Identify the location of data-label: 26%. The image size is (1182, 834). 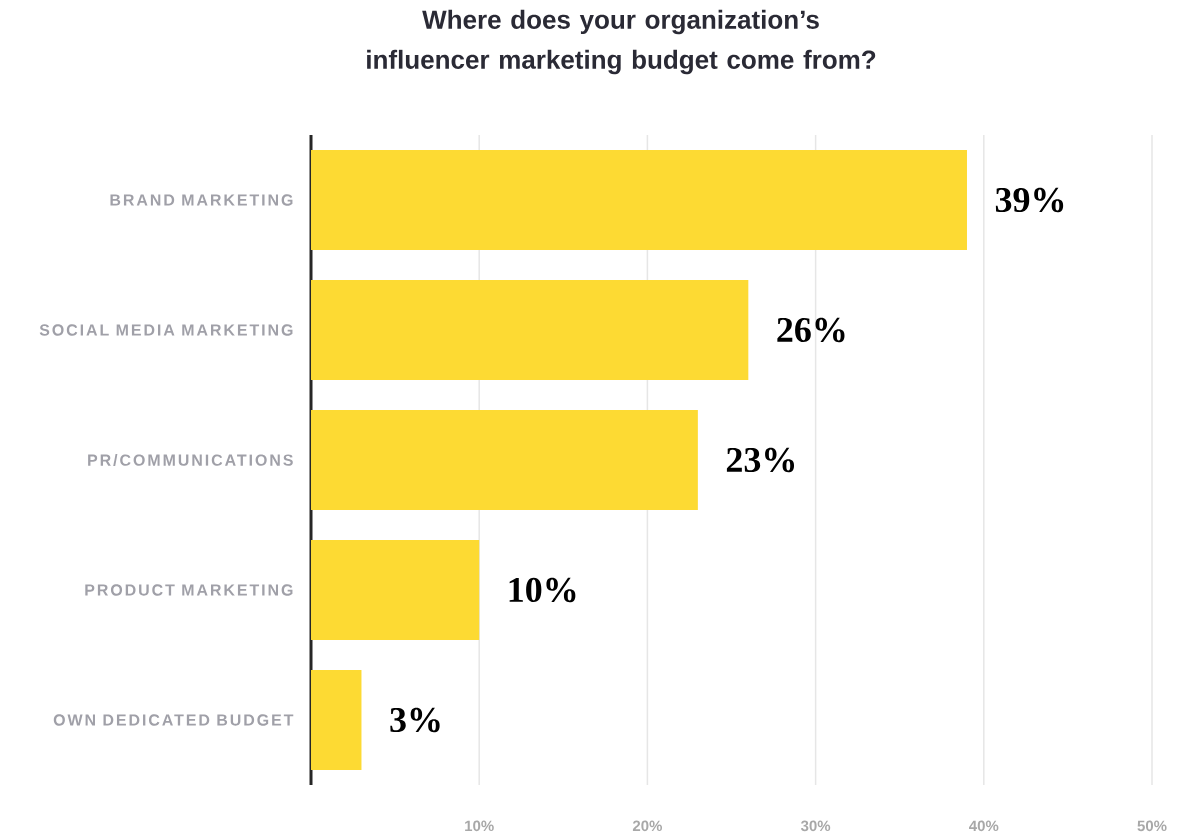
(811, 330).